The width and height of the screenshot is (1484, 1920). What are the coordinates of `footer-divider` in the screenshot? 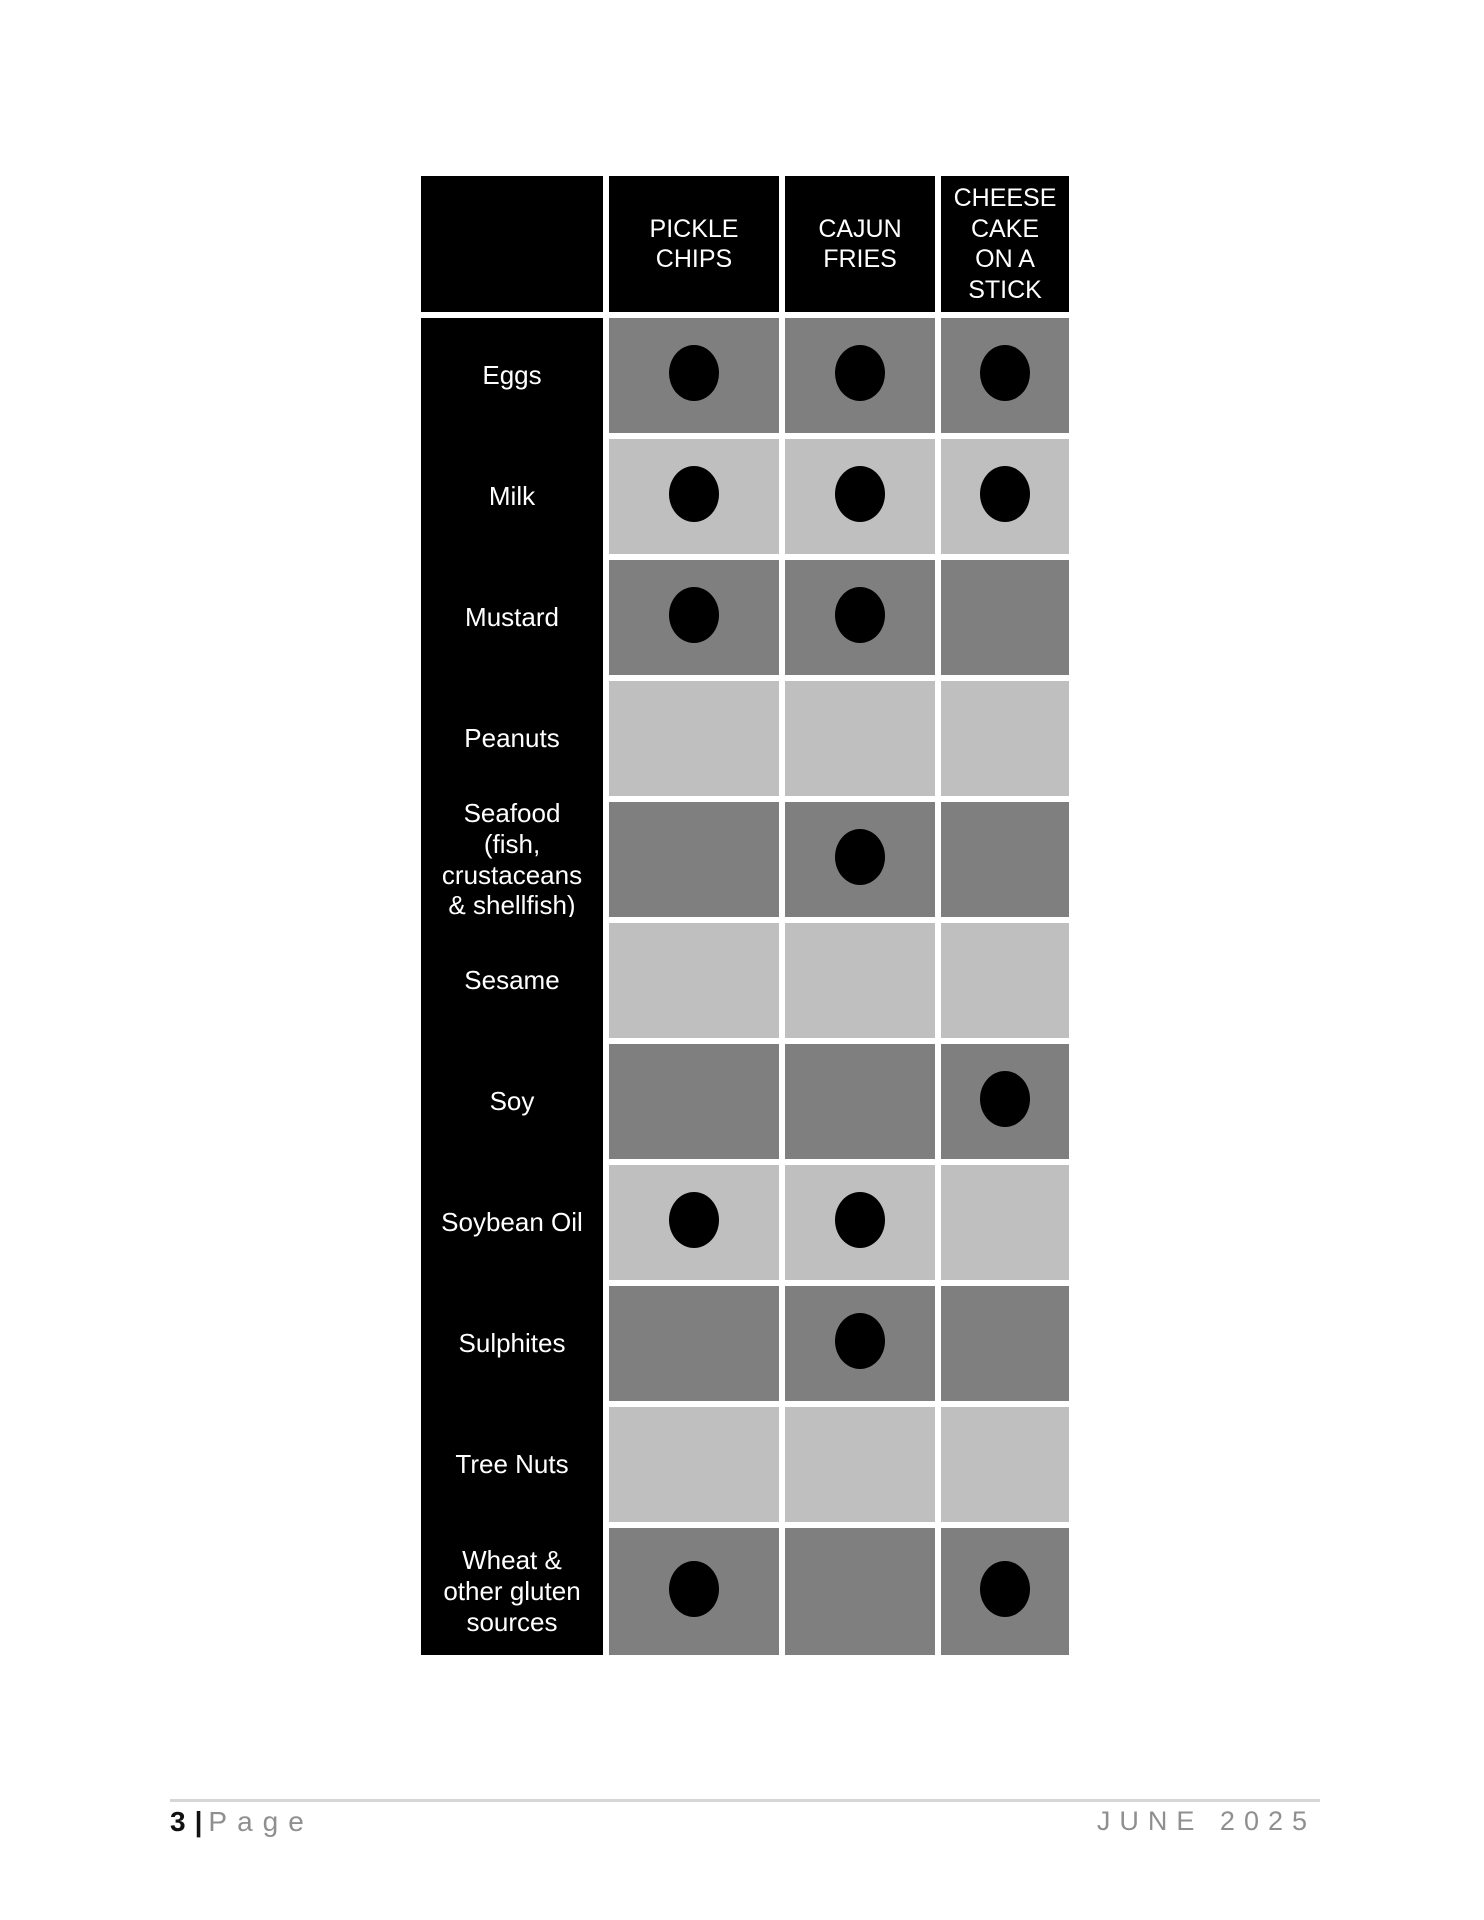 It's located at (745, 1800).